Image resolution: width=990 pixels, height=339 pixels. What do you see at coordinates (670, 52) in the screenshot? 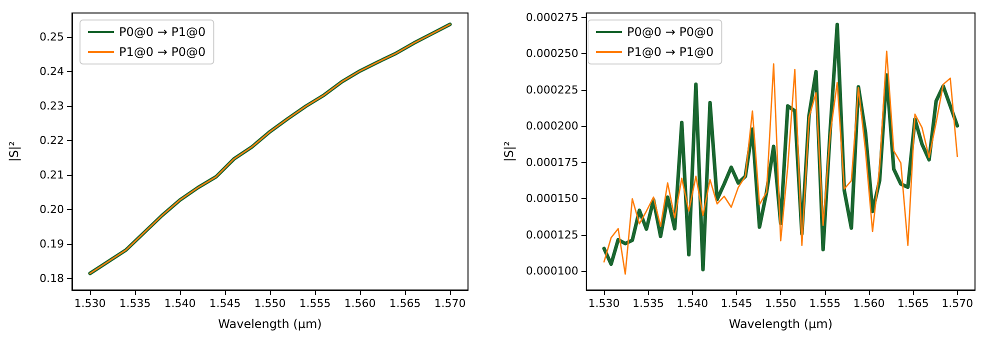
I see `legend-label: P1@0 → P1@0` at bounding box center [670, 52].